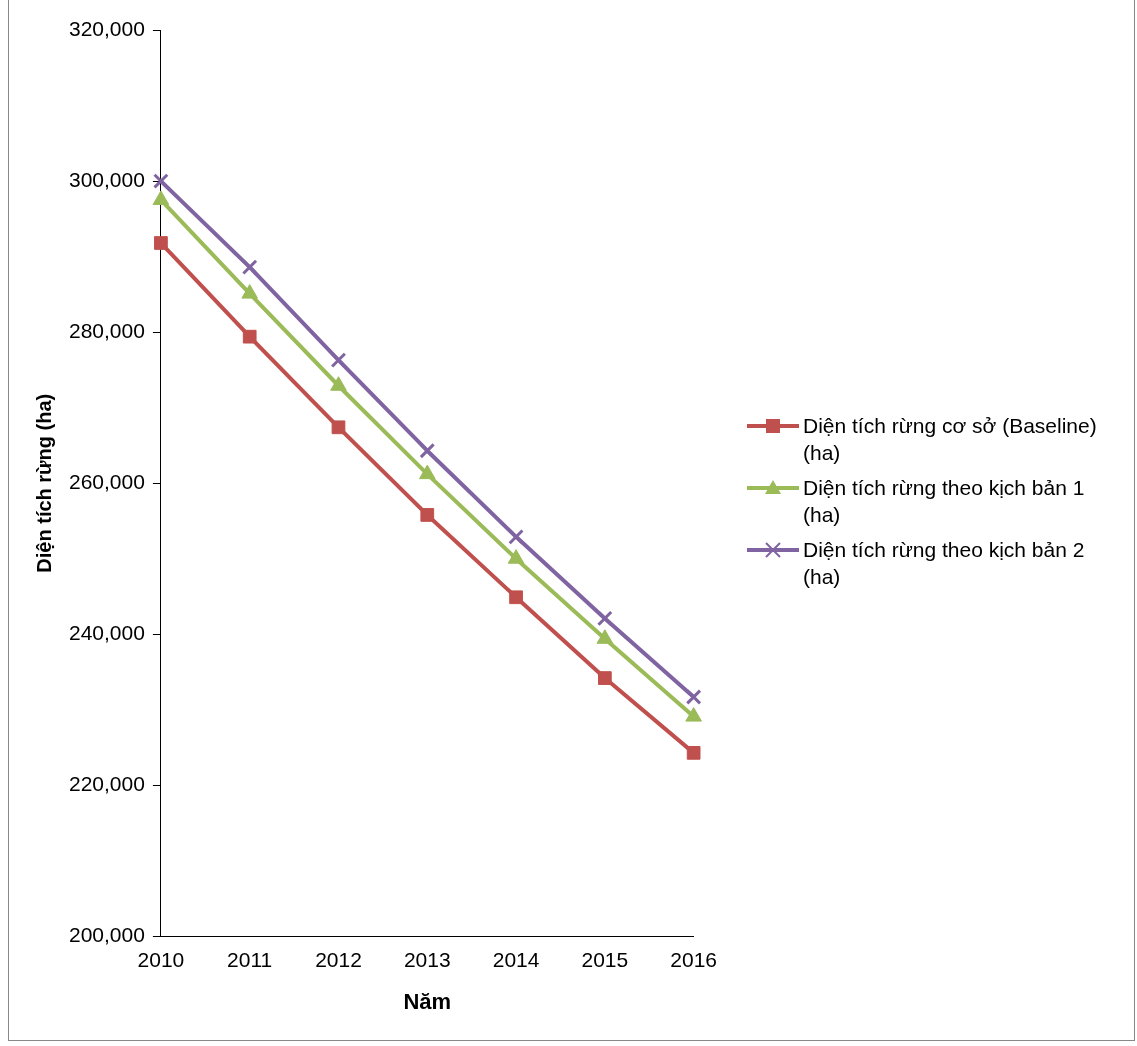 Image resolution: width=1137 pixels, height=1046 pixels. Describe the element at coordinates (950, 439) in the screenshot. I see `legend-label: Diện tích rừng cơ sở (Baseline) (ha)` at that location.